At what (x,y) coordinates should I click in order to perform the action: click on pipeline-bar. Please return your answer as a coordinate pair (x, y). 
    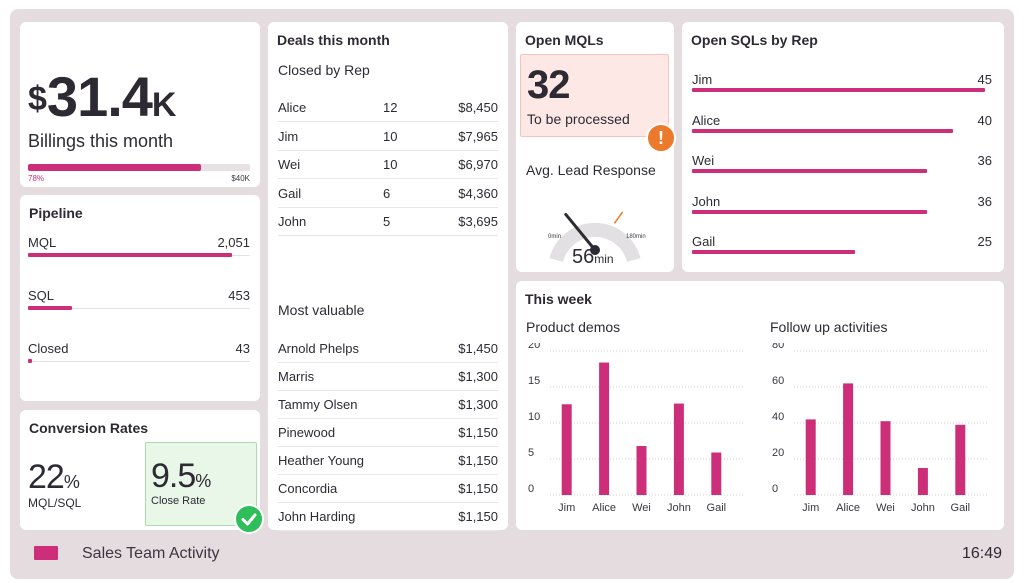
    Looking at the image, I should click on (30, 361).